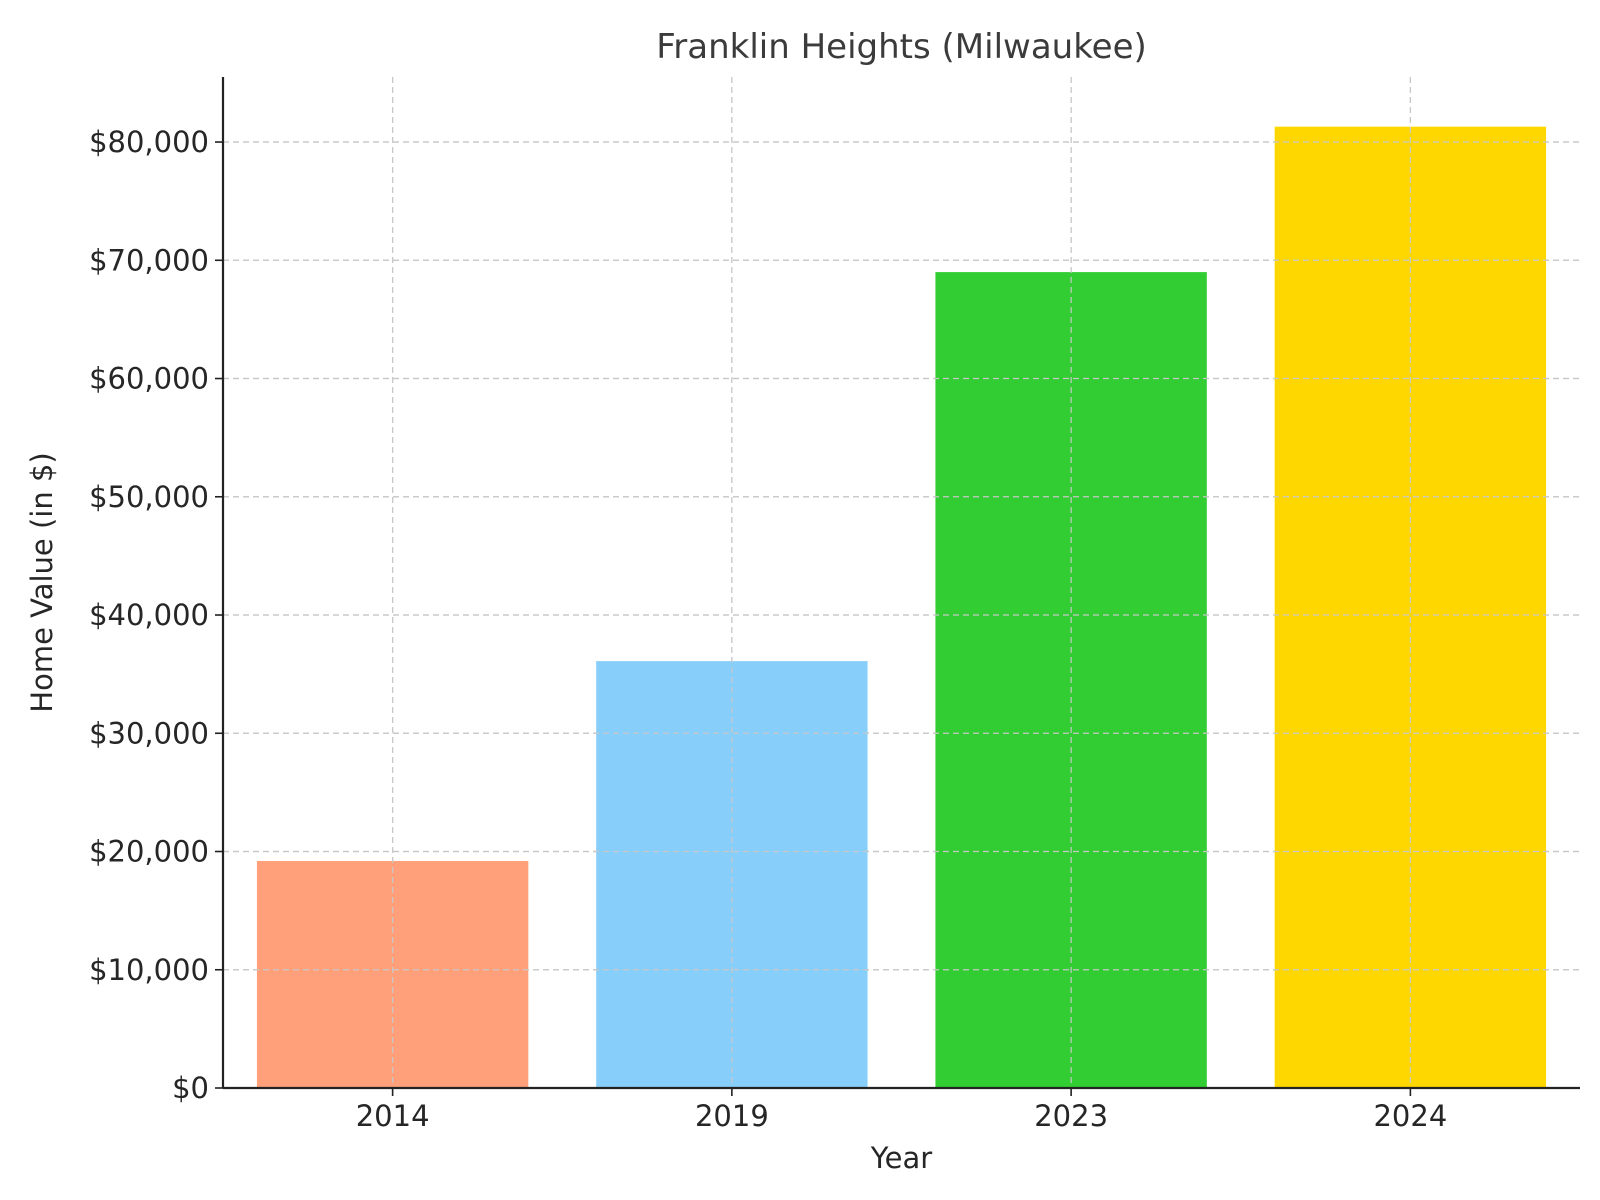  Describe the element at coordinates (149, 852) in the screenshot. I see `y-tick-label: $20,000` at that location.